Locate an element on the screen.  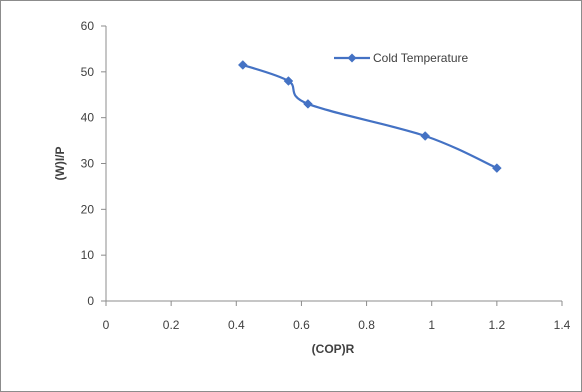
series-group is located at coordinates (369, 116).